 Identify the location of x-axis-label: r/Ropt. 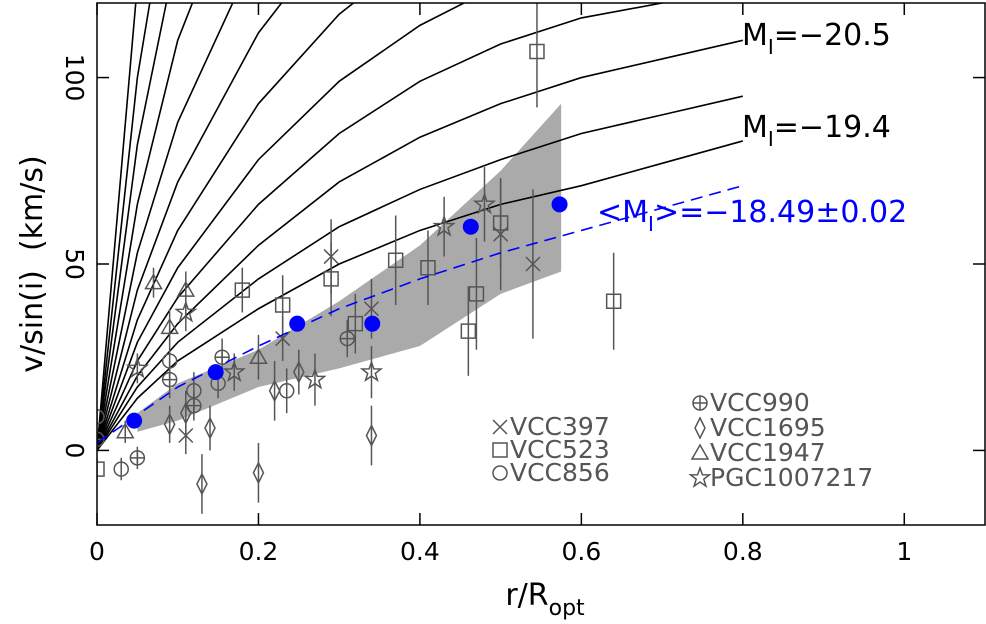
(545, 599).